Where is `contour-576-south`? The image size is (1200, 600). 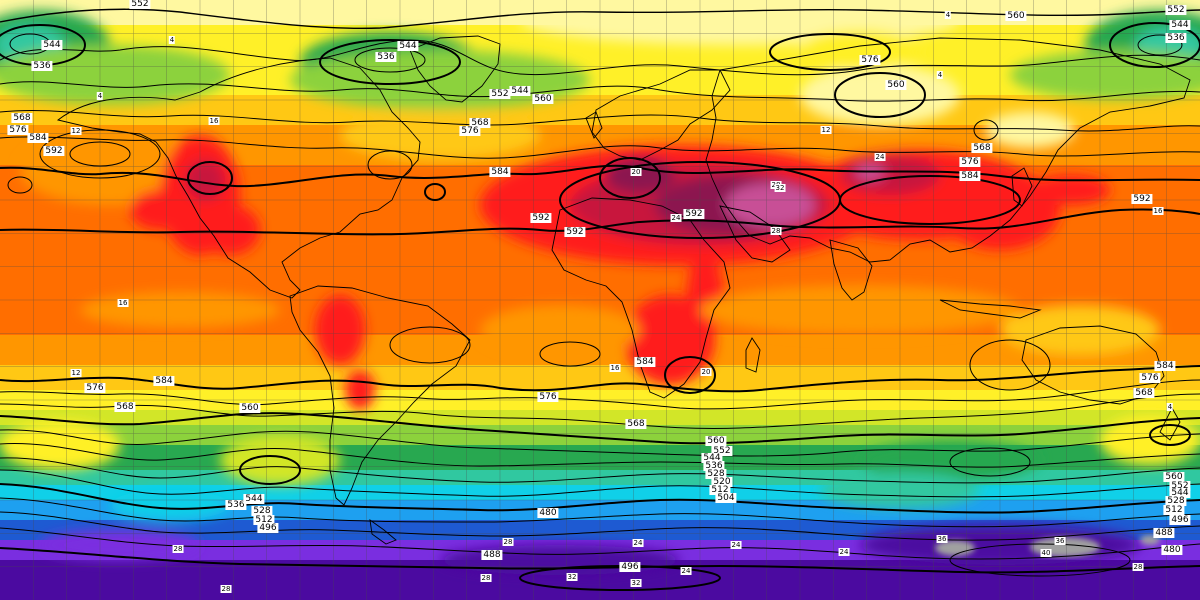 contour-576-south is located at coordinates (600, 394).